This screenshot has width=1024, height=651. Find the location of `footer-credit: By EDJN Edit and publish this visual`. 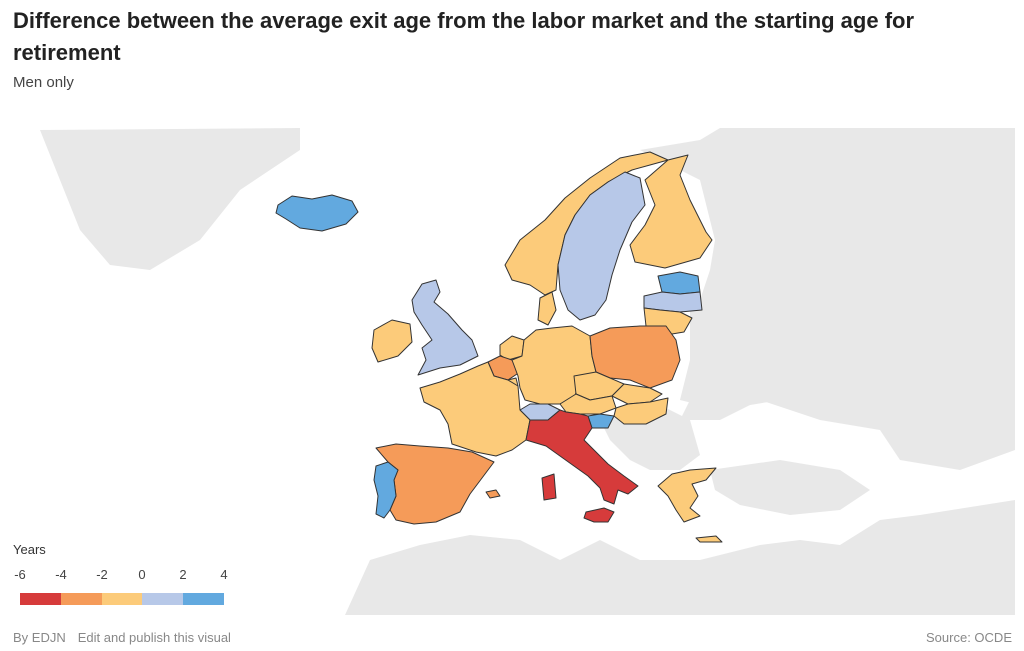

footer-credit: By EDJN Edit and publish this visual is located at coordinates (122, 637).